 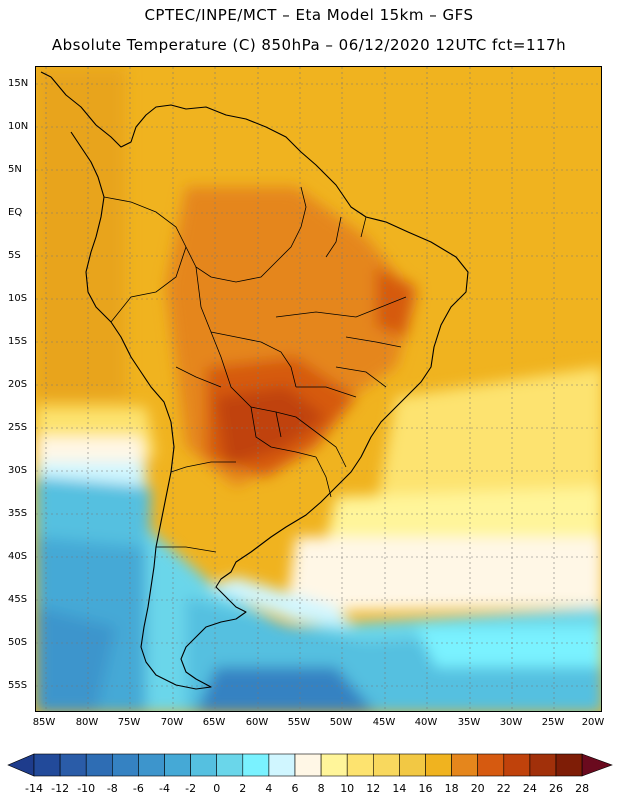 I want to click on lat-label-20s: 20S, so click(x=18, y=384).